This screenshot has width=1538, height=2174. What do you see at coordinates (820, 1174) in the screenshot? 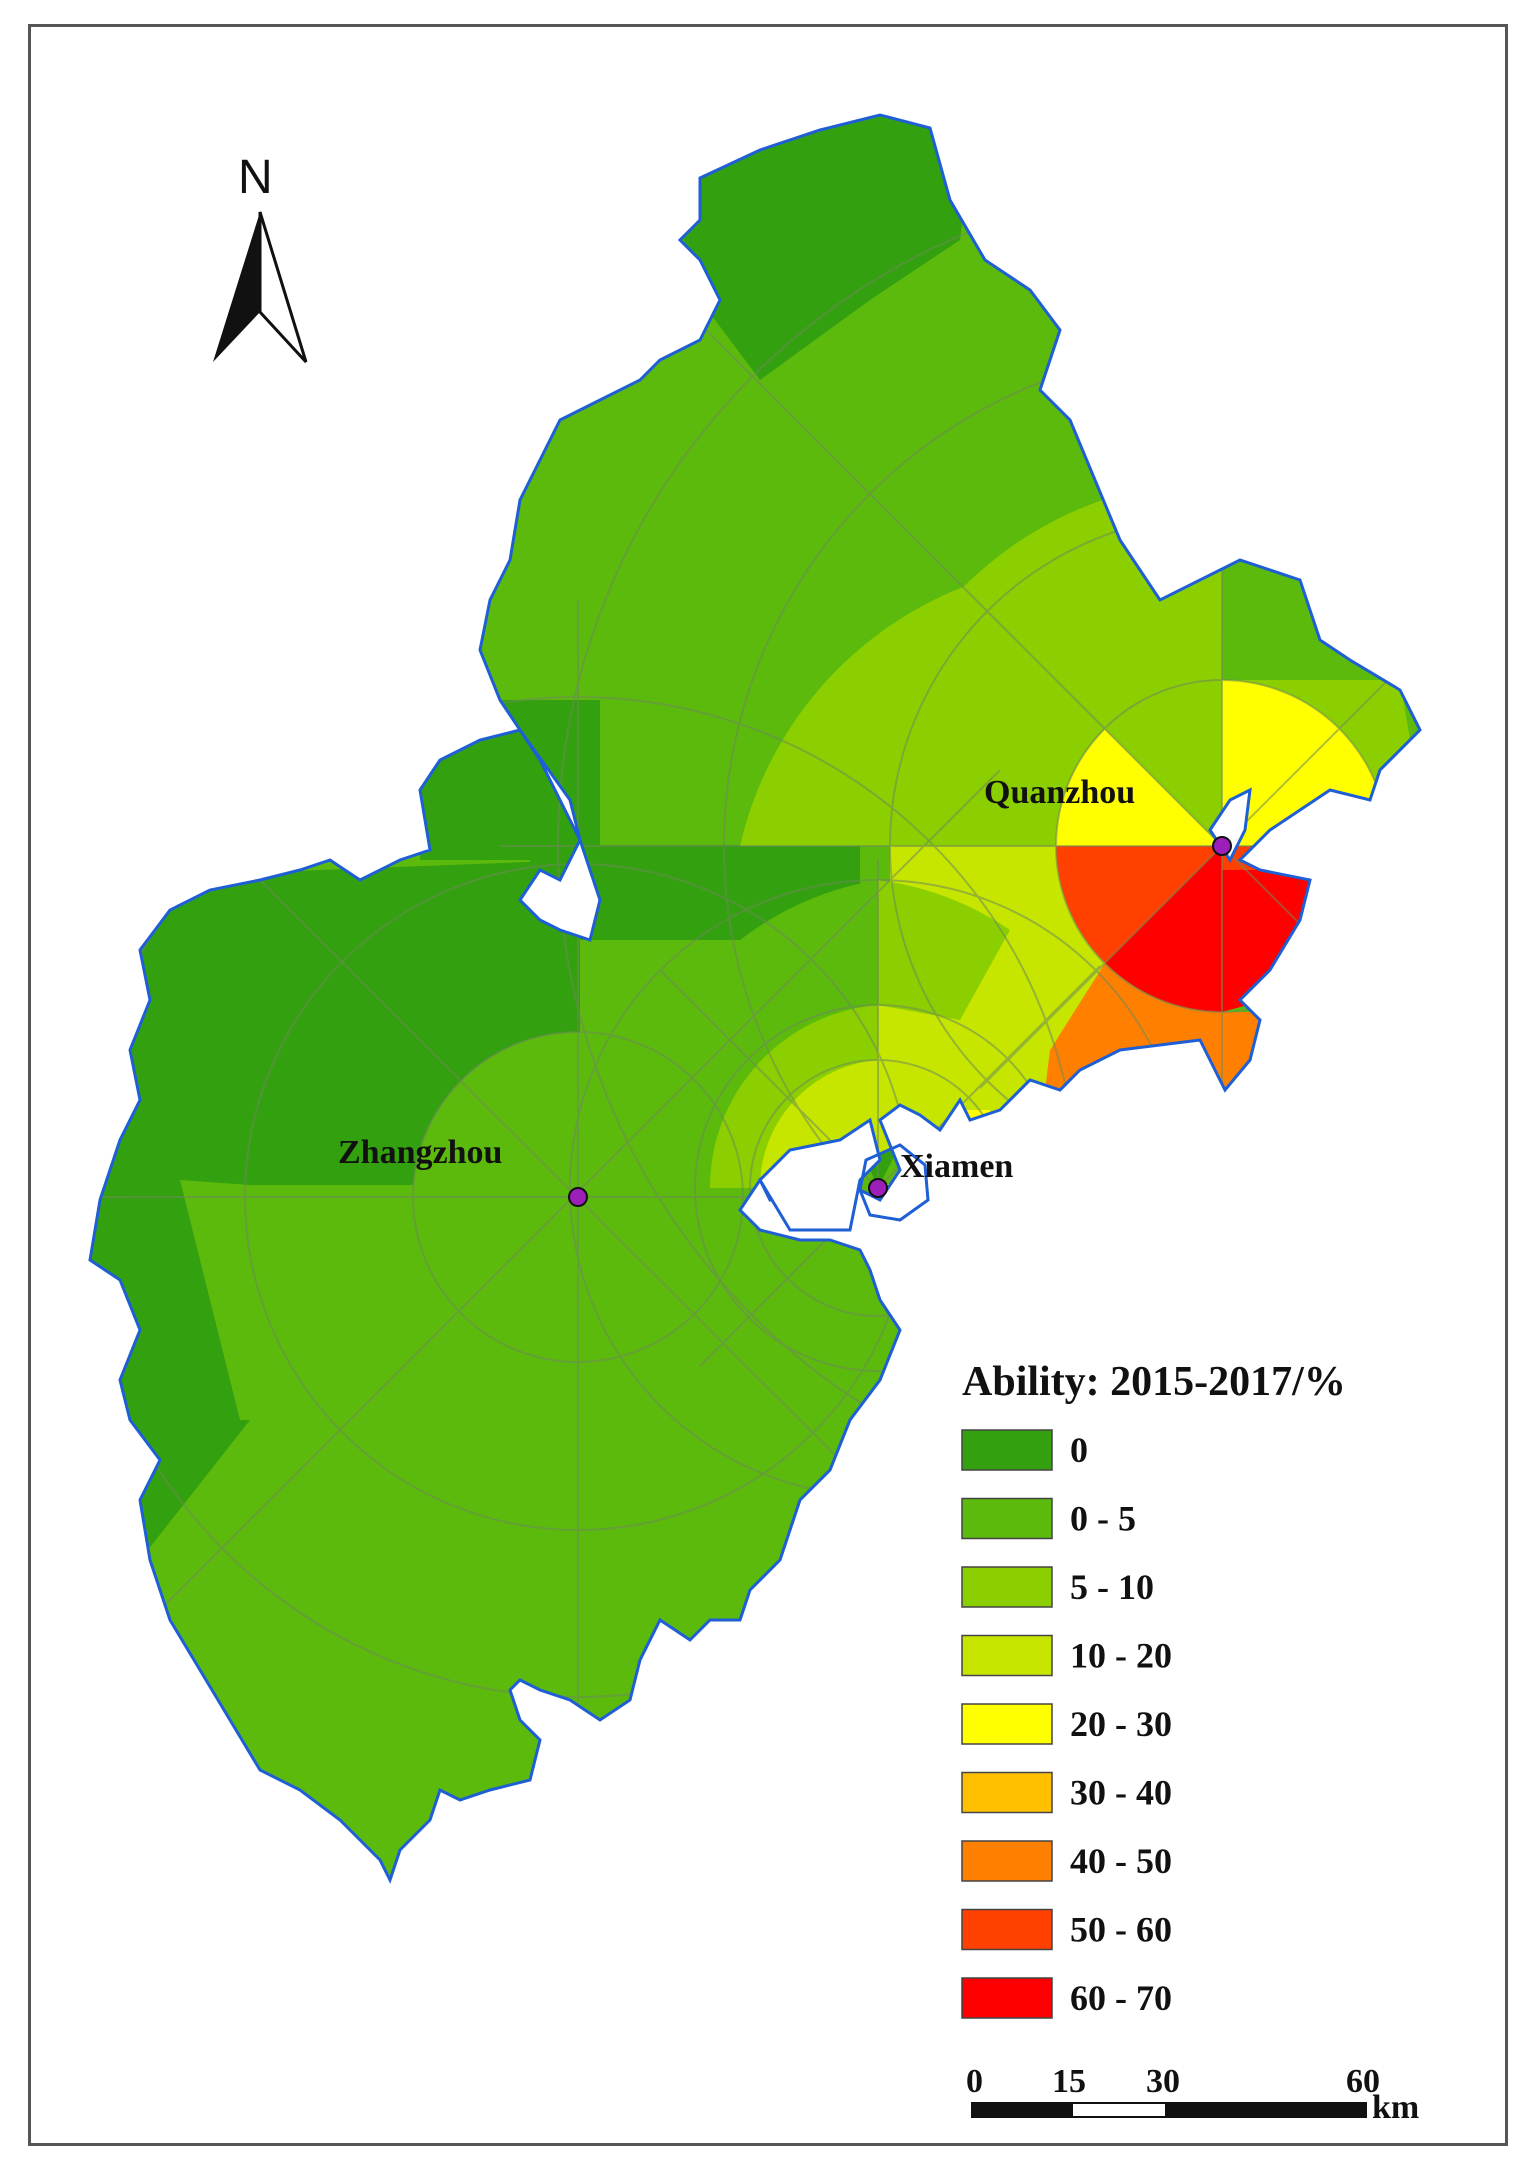
I see `inner-water-outline` at bounding box center [820, 1174].